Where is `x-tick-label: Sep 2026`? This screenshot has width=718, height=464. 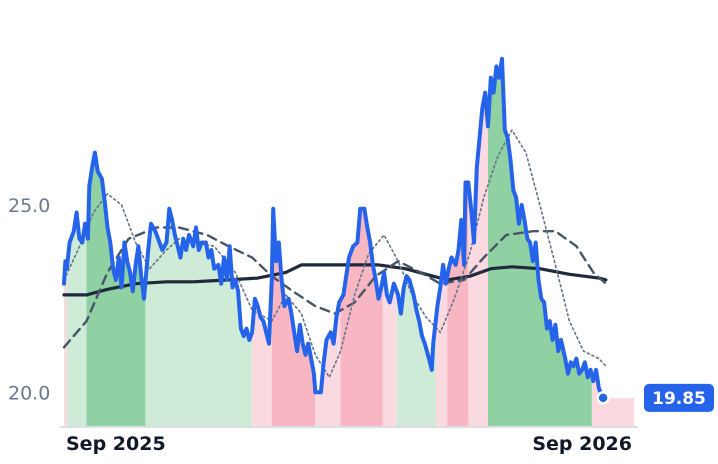
x-tick-label: Sep 2026 is located at coordinates (582, 444).